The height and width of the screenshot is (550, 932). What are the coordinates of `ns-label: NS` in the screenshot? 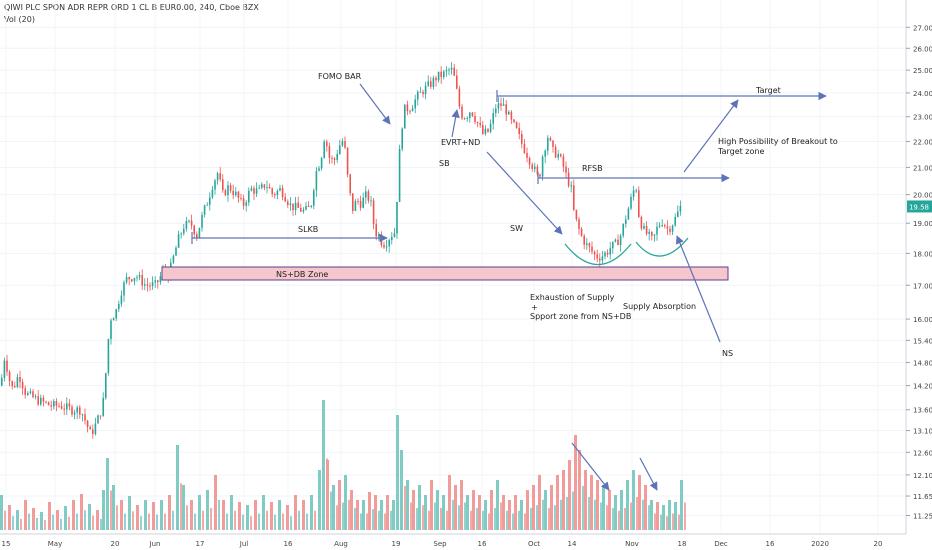 It's located at (727, 353).